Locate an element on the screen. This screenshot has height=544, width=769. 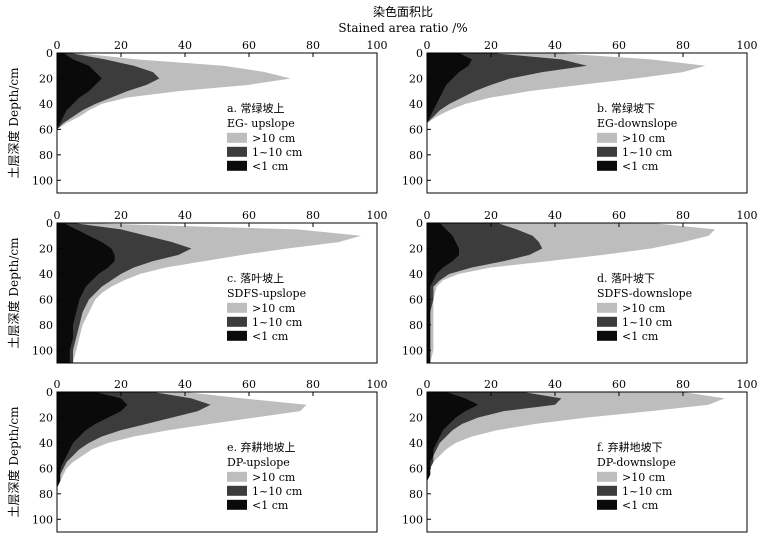
plot-frame-b is located at coordinates (587, 123).